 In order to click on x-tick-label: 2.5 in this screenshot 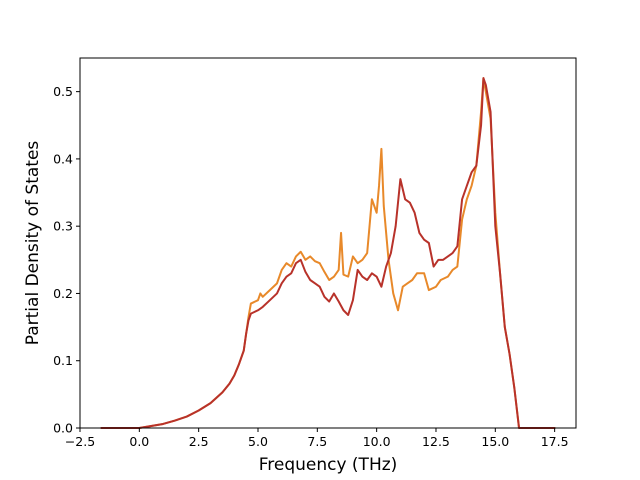, I will do `click(199, 441)`.